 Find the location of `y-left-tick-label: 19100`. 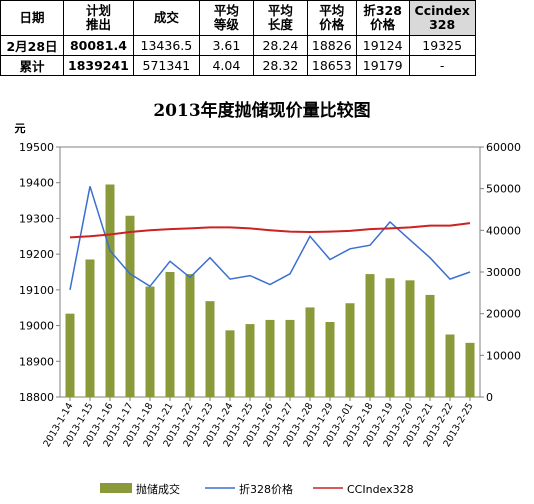

y-left-tick-label: 19100 is located at coordinates (36, 290).